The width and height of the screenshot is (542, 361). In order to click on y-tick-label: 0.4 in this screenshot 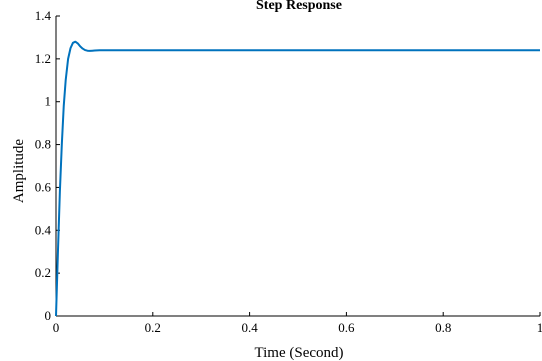, I will do `click(43, 229)`.